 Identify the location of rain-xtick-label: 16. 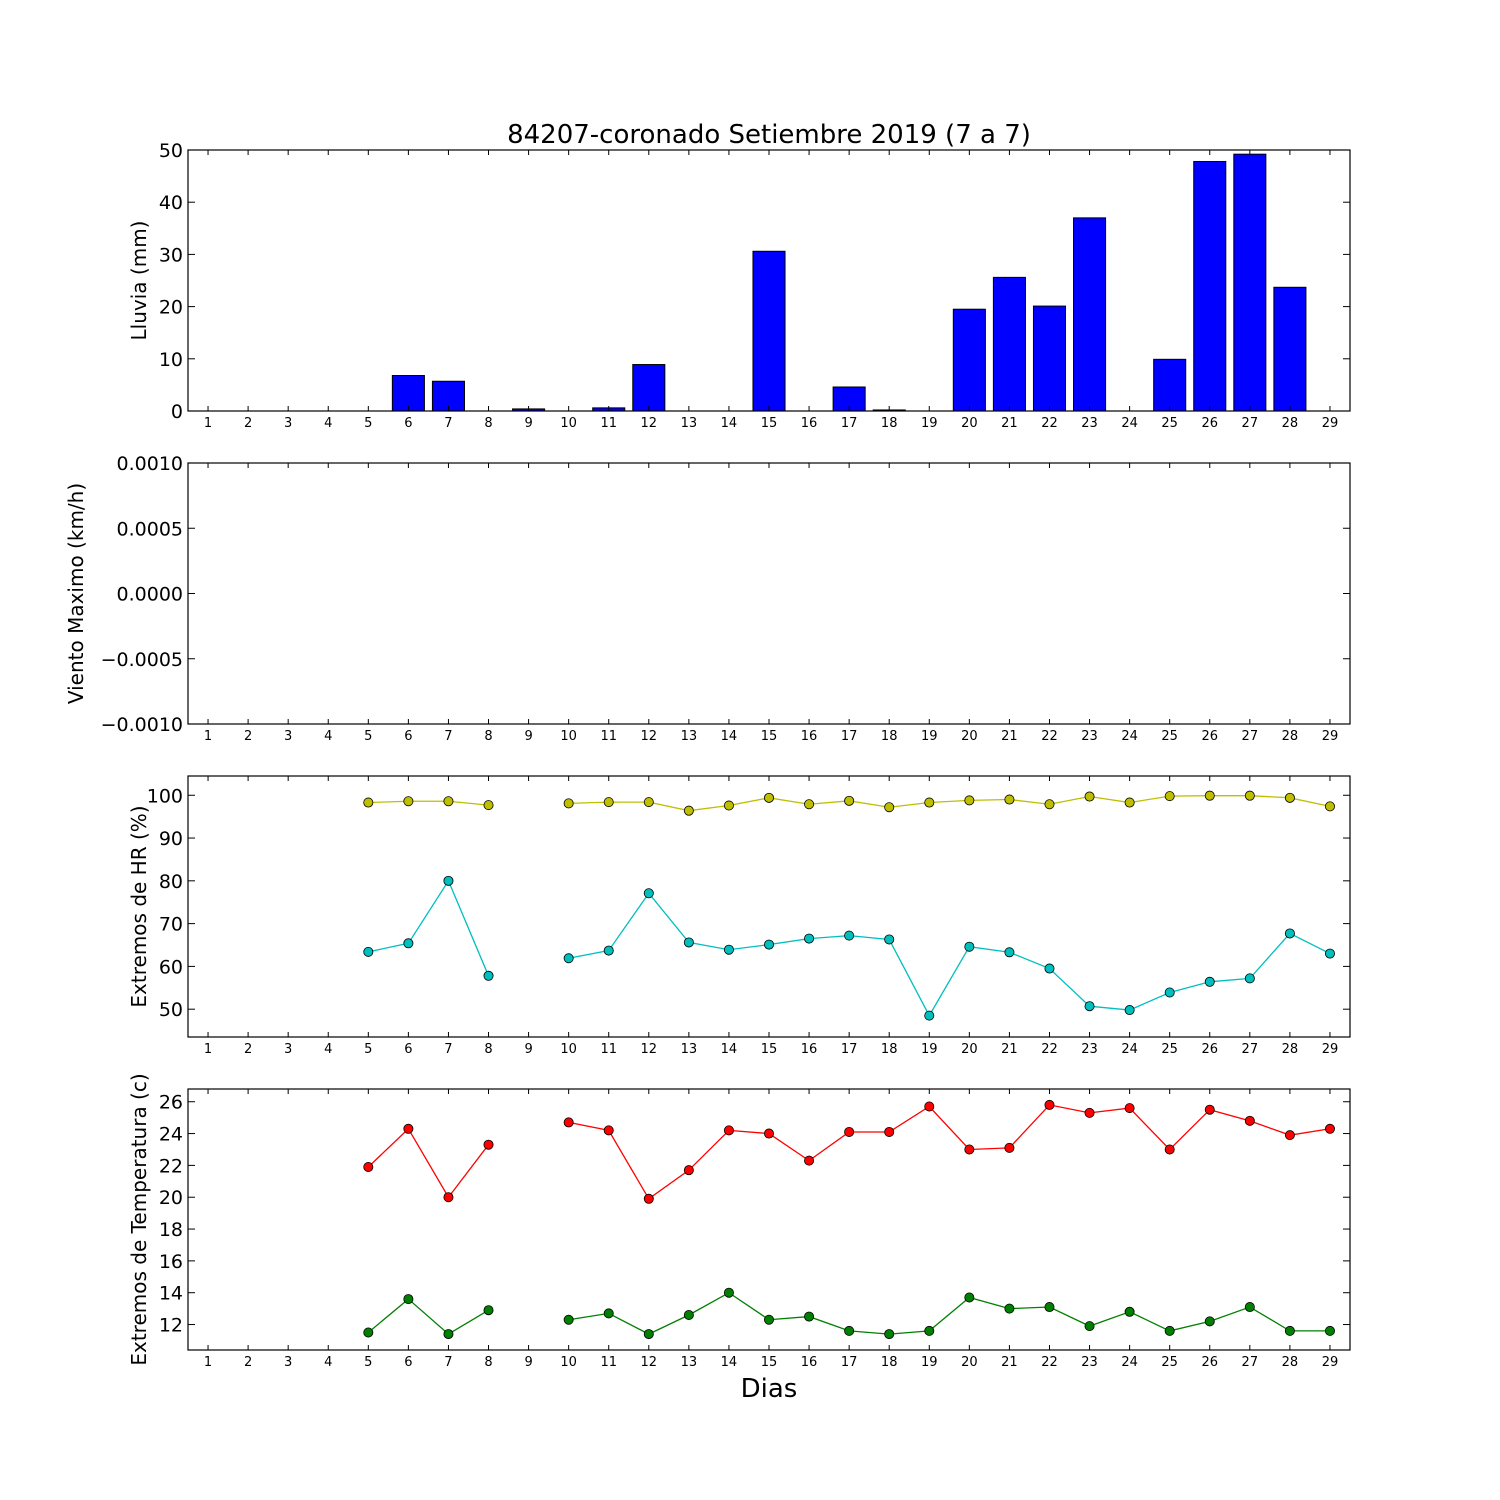
(809, 423).